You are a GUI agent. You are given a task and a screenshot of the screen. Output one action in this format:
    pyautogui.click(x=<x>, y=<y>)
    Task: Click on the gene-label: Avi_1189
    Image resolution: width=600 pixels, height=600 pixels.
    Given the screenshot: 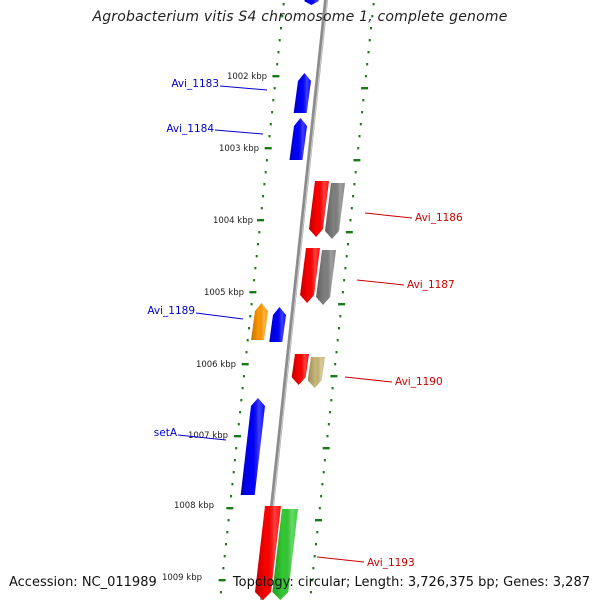 What is the action you would take?
    pyautogui.click(x=171, y=311)
    